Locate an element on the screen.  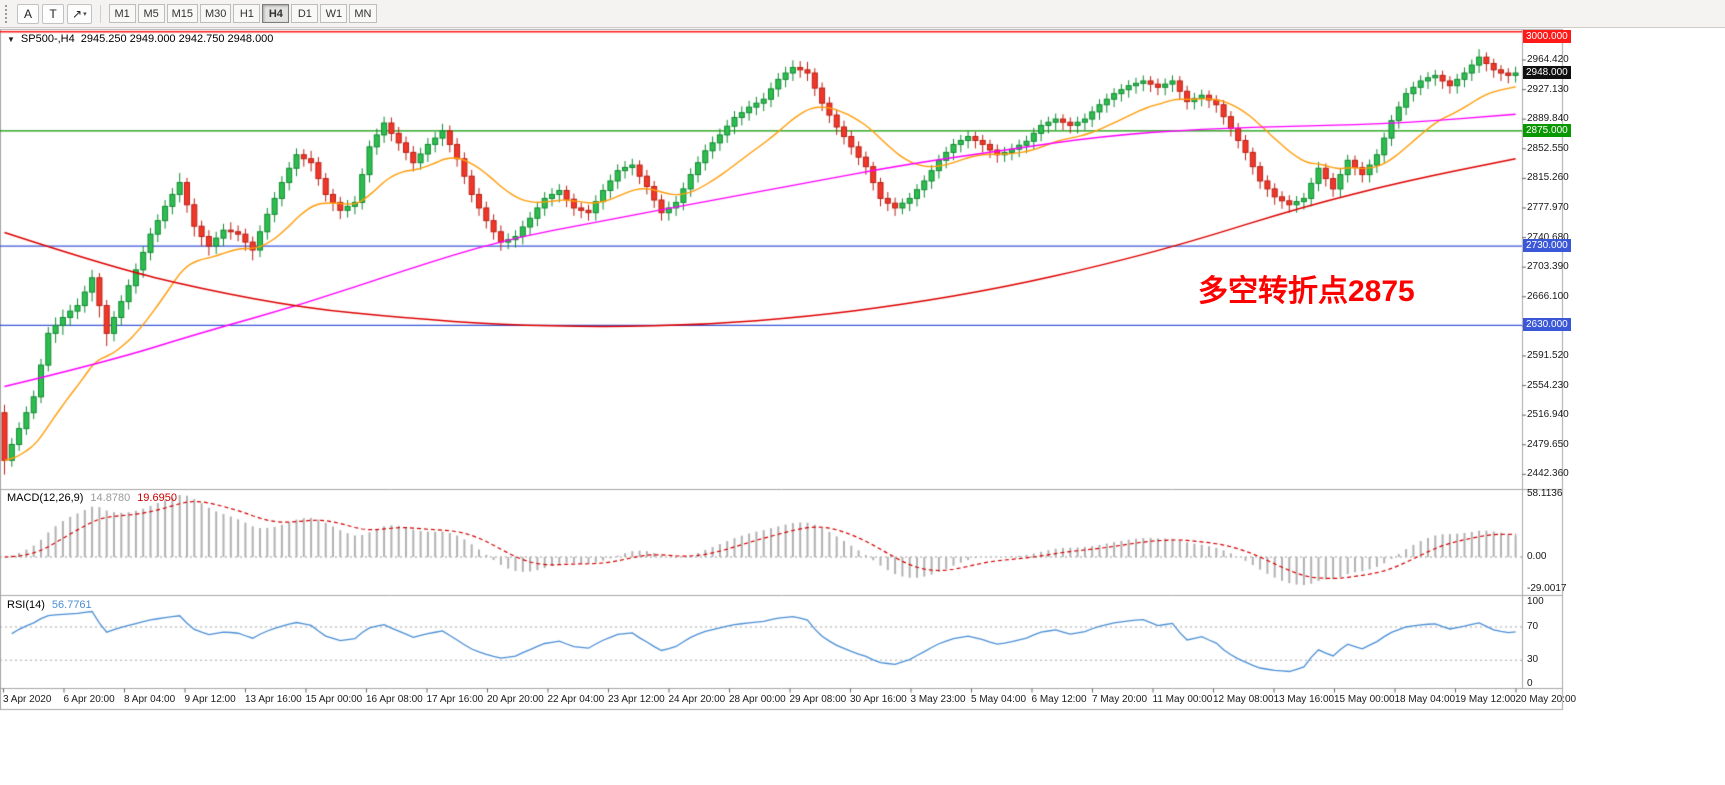
toolbar: A T ↗ ▾ M1 M5 M15 M30 H1 H4 D1 W1 MN is located at coordinates (862, 14).